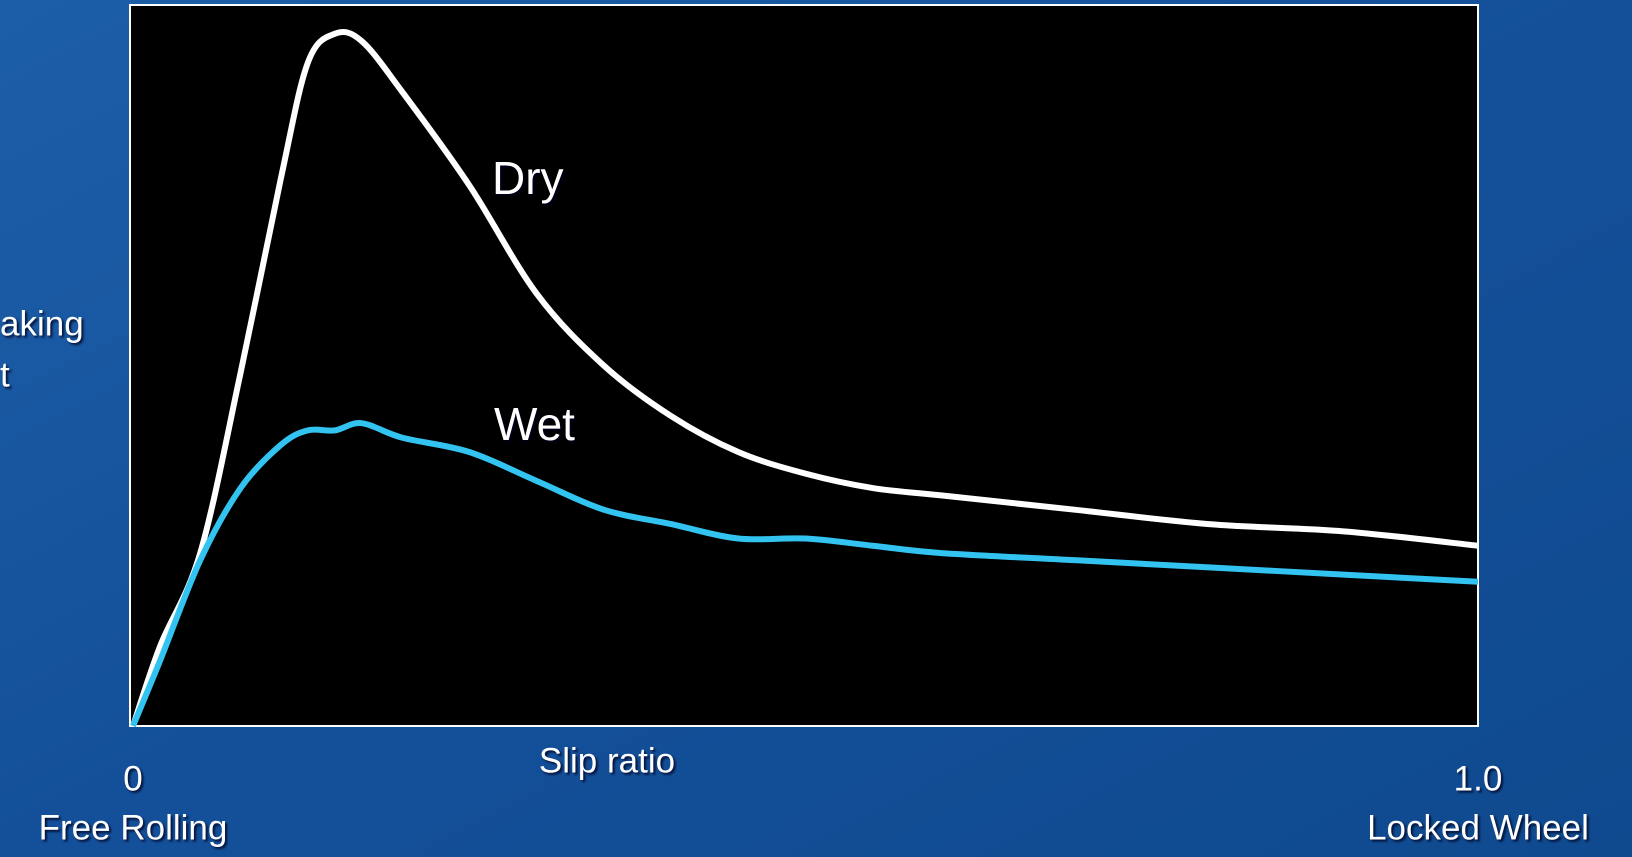 Image resolution: width=1632 pixels, height=857 pixels. Describe the element at coordinates (1478, 827) in the screenshot. I see `x-tick-note: Locked Wheel` at that location.